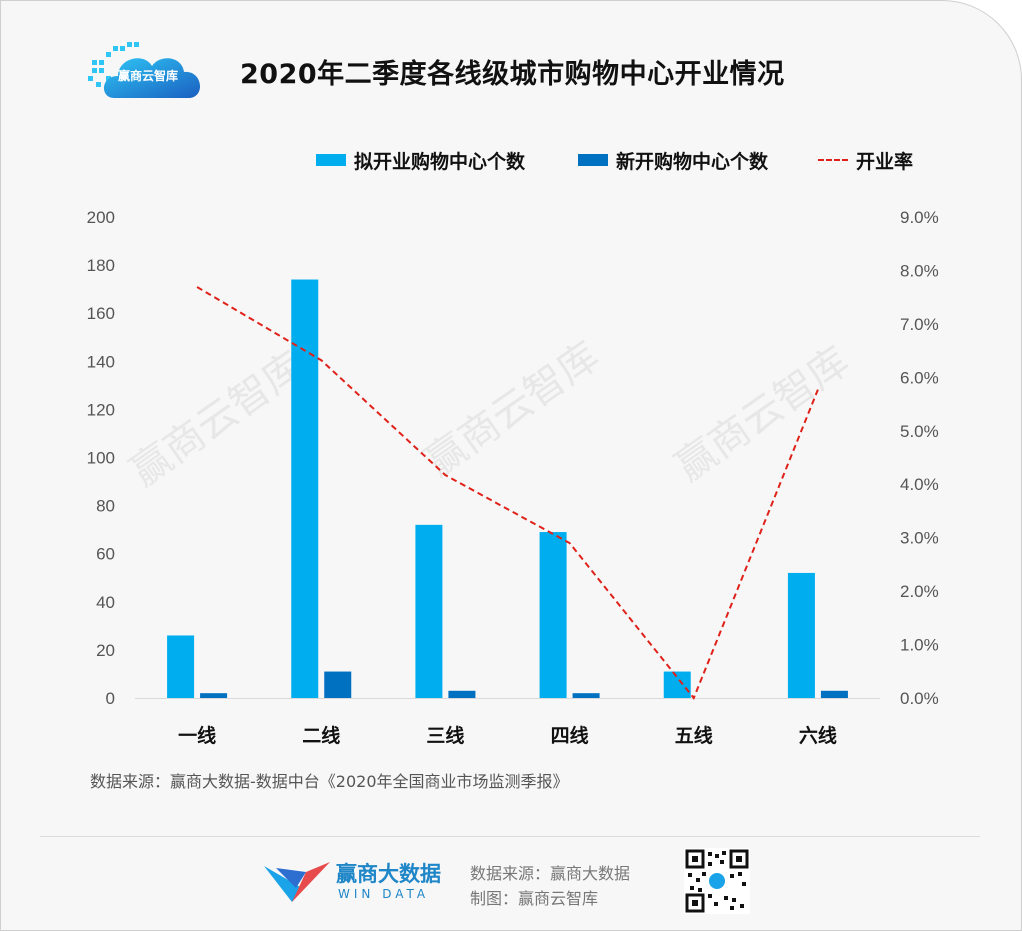 This screenshot has width=1022, height=931. Describe the element at coordinates (297, 882) in the screenshot. I see `windata-logo-icon` at that location.